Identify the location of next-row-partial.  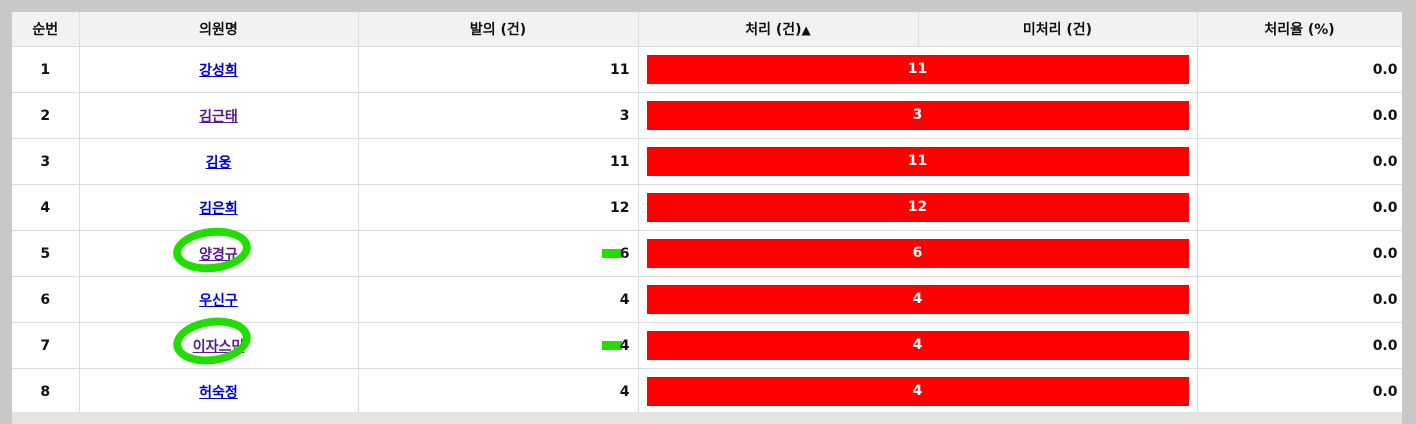
(707, 418).